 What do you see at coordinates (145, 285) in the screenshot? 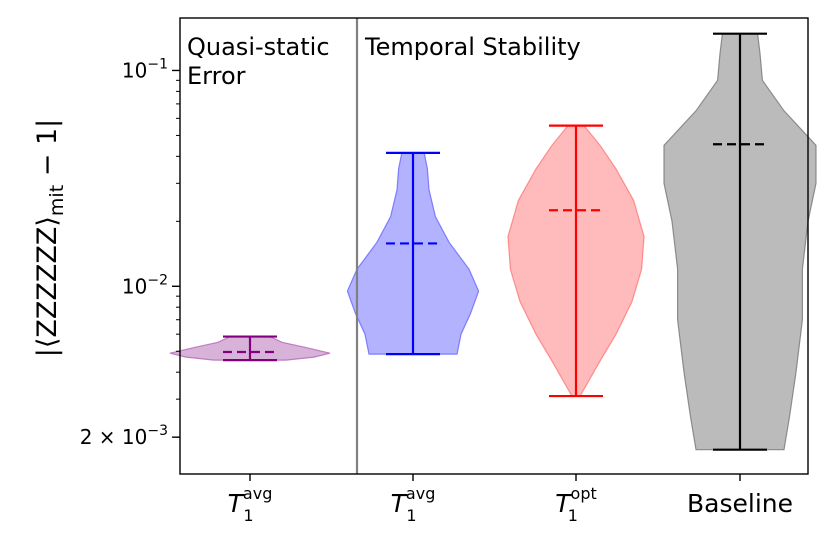
I see `y-tick-label-1: 10⁻²` at bounding box center [145, 285].